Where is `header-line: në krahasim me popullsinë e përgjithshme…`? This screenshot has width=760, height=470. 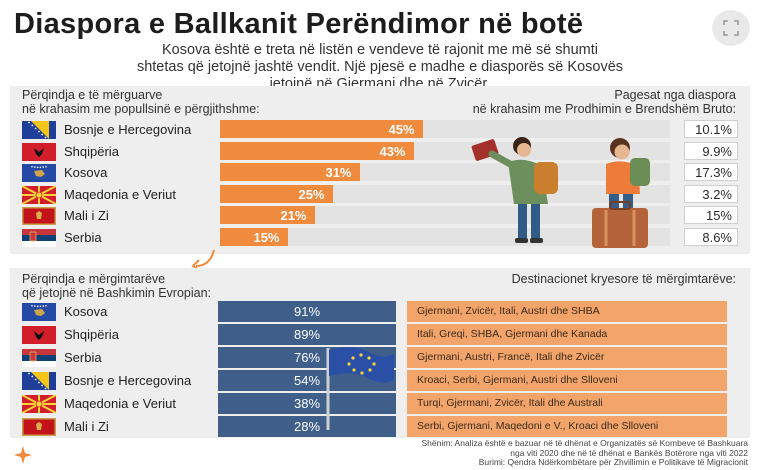
header-line: në krahasim me popullsinë e përgjithshme… is located at coordinates (141, 109).